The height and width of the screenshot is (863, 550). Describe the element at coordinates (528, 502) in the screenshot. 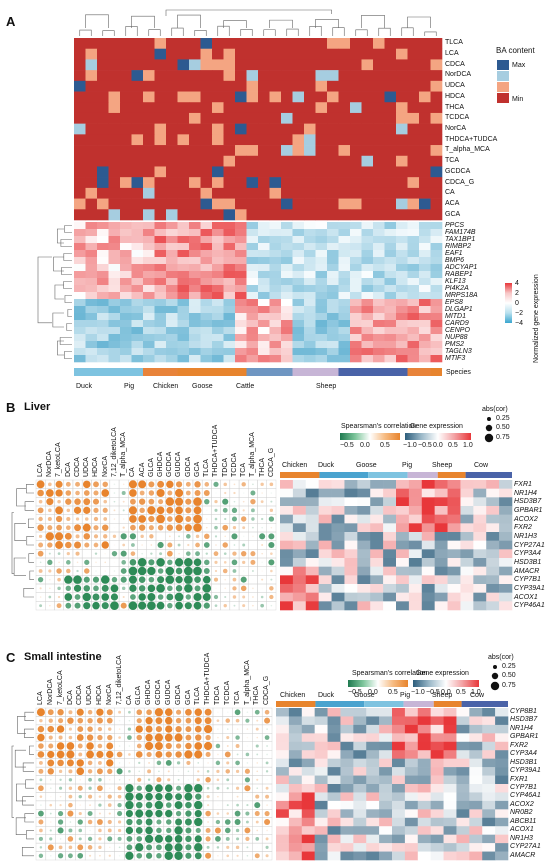

I see `panel-b-gene-label: HSD3B7` at that location.